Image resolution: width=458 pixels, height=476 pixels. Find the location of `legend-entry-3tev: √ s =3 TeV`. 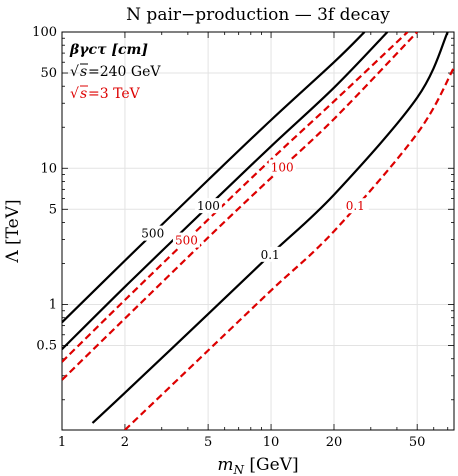

legend-entry-3tev: √ s =3 TeV is located at coordinates (105, 93).